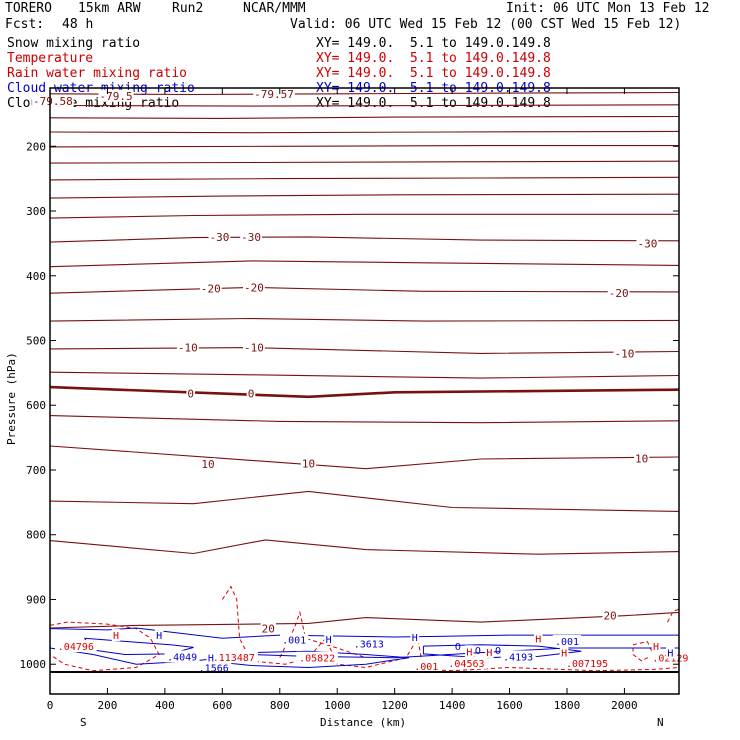  Describe the element at coordinates (115, 96) in the screenshot. I see `isotherm-label: -79.5` at that location.